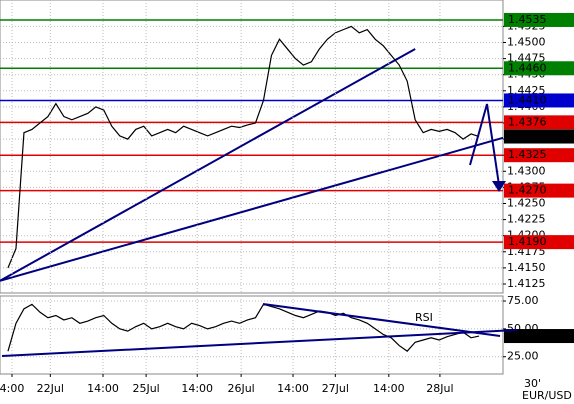 The image size is (574, 404). What do you see at coordinates (526, 283) in the screenshot?
I see `y-tick-label: 1.4125` at bounding box center [526, 283].